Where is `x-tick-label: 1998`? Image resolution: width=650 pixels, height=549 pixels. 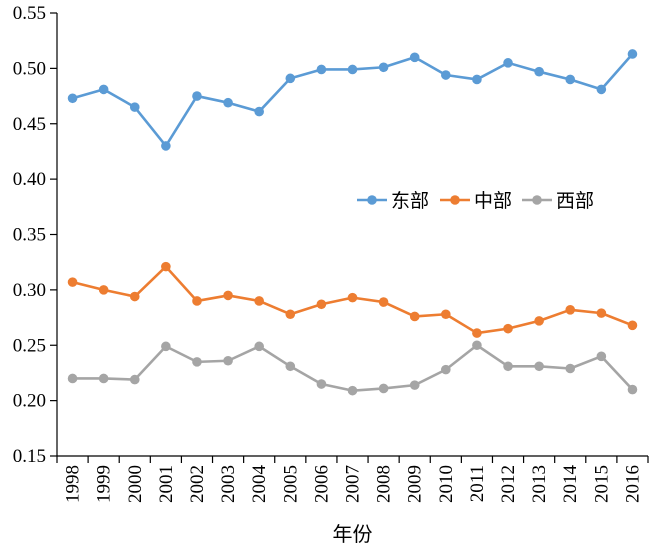
x-tick-label: 1998 is located at coordinates (73, 484).